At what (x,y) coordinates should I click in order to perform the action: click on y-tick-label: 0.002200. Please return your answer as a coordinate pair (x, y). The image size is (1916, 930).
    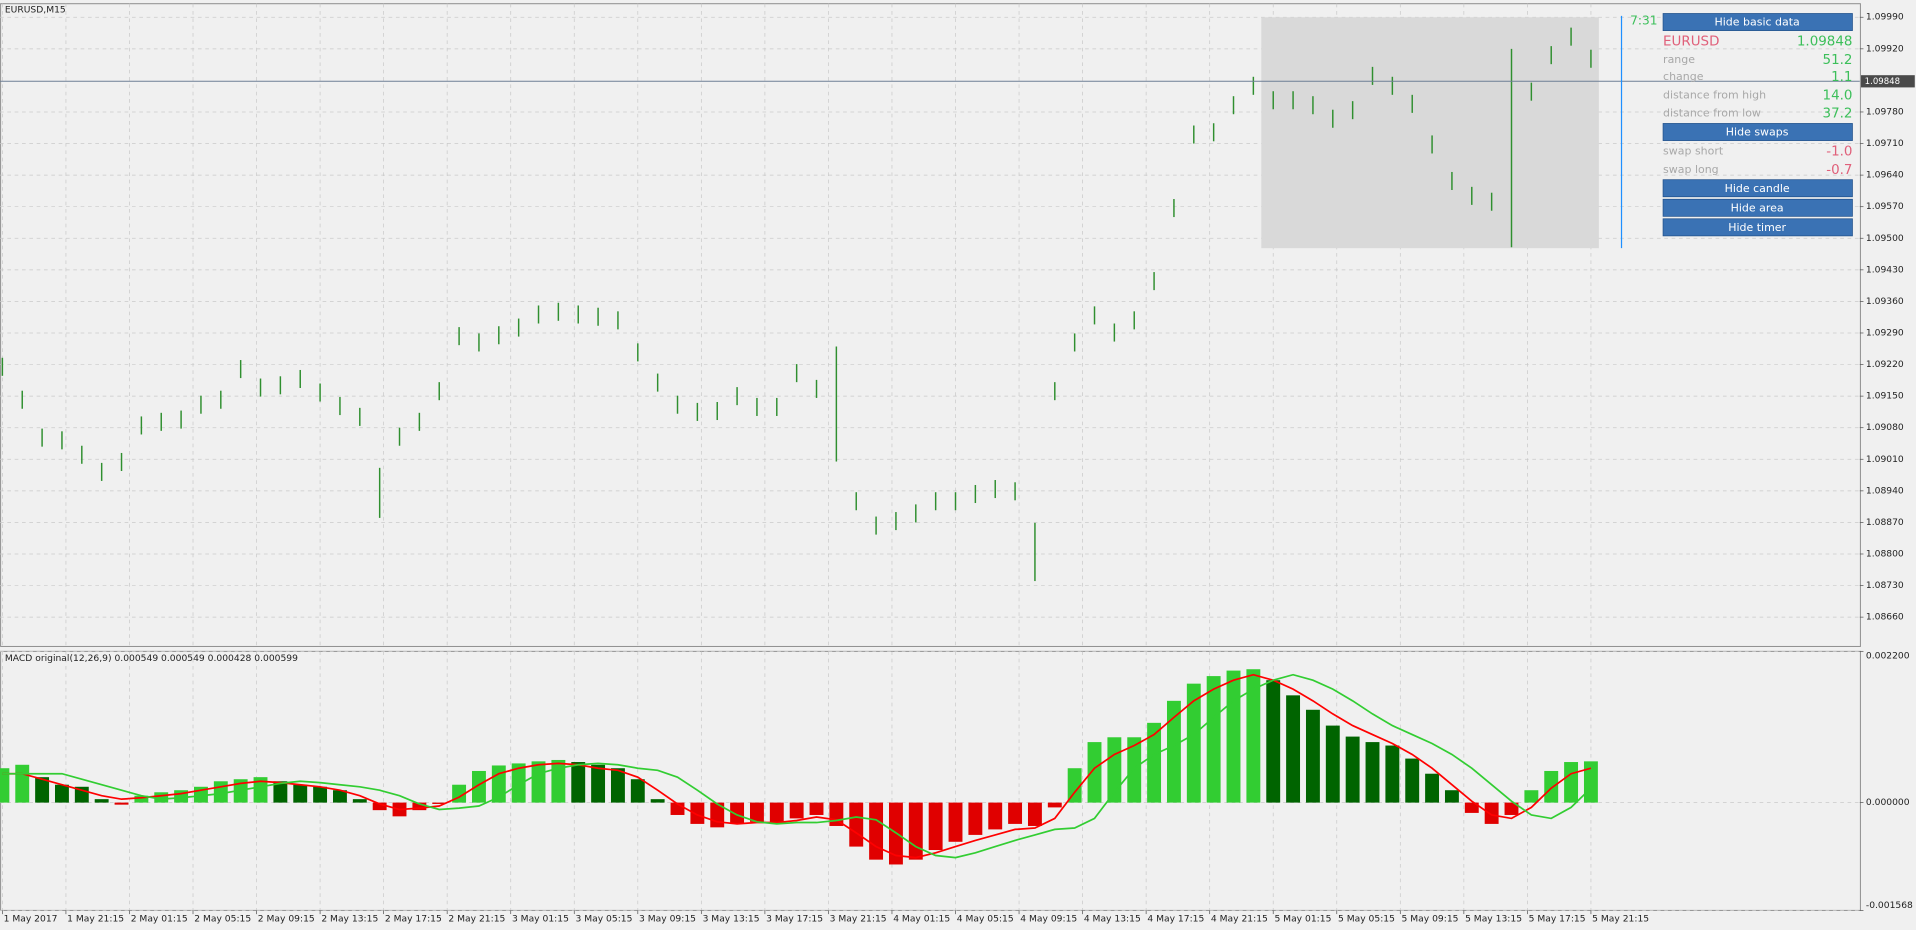
    Looking at the image, I should click on (1888, 656).